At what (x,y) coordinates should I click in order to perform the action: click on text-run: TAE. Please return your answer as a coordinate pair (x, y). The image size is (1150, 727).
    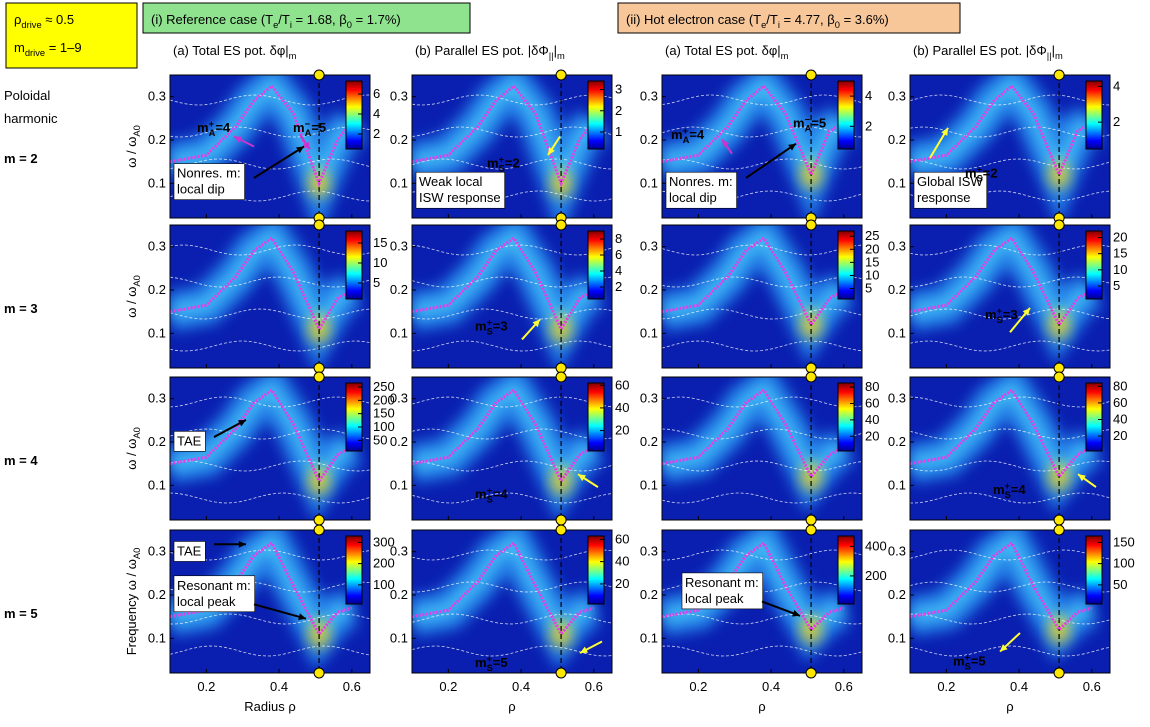
    Looking at the image, I should click on (189, 550).